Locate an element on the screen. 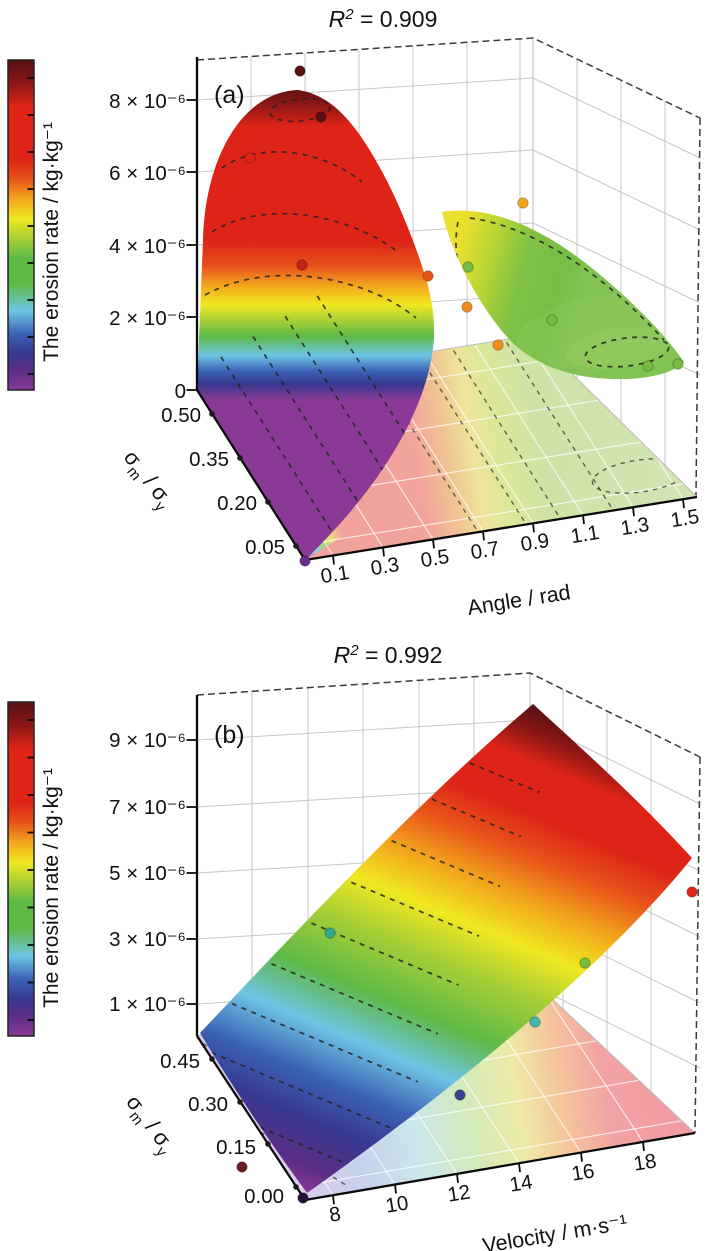  surface-contour is located at coordinates (285, 458).